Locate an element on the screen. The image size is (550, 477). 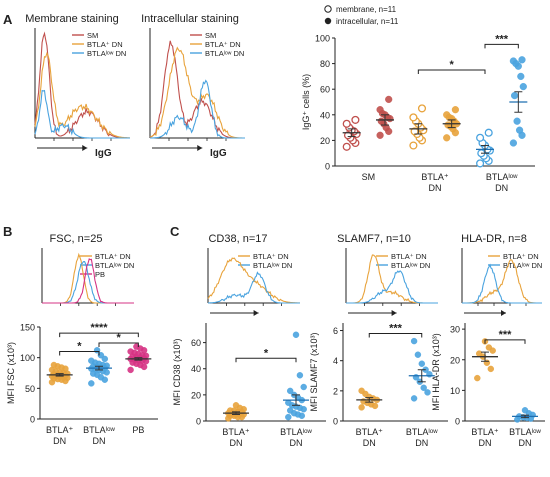
igg-ytick-label: 80 is located at coordinates (325, 64).